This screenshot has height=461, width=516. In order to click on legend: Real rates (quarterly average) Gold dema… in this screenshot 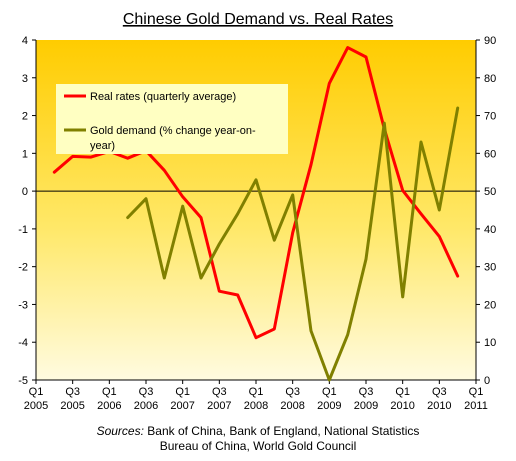, I will do `click(172, 119)`.